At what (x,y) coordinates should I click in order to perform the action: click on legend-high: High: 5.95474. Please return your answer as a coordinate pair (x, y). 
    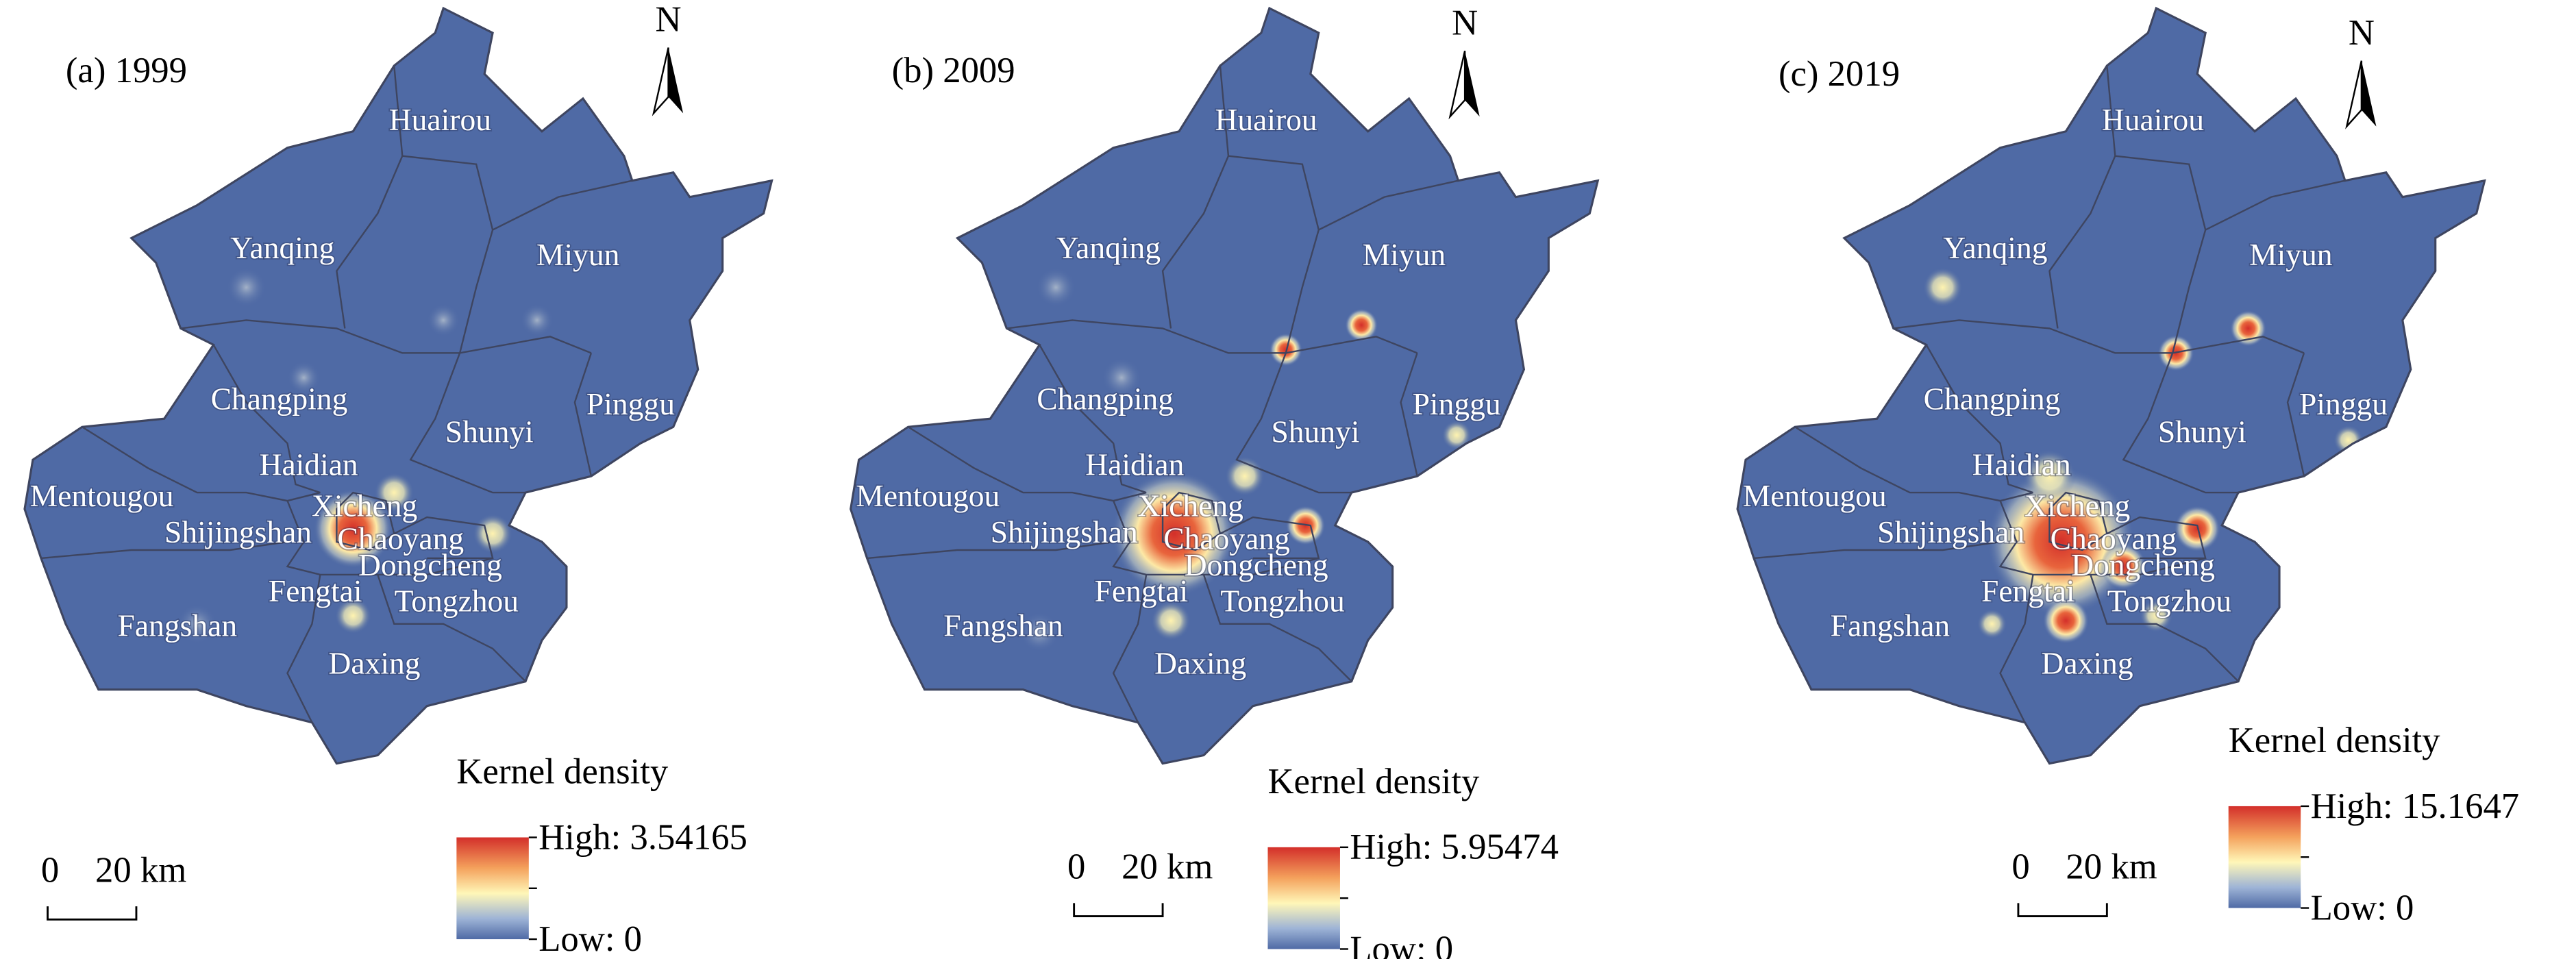
    Looking at the image, I should click on (1454, 847).